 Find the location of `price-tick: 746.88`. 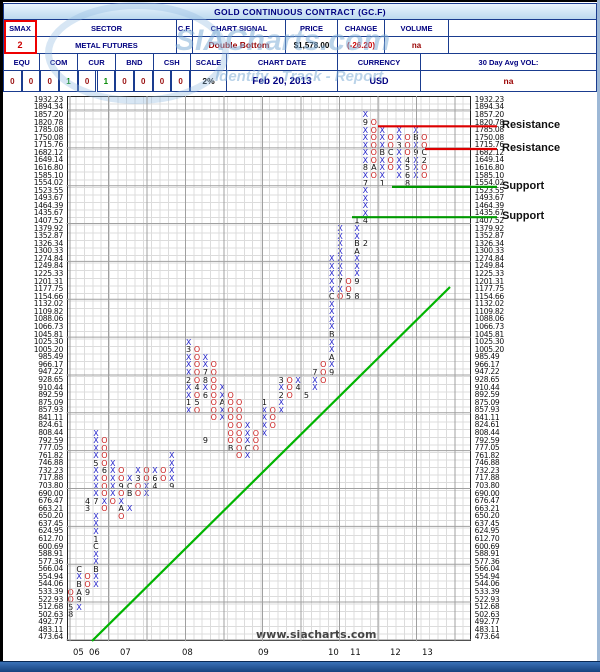

price-tick: 746.88 is located at coordinates (487, 463).